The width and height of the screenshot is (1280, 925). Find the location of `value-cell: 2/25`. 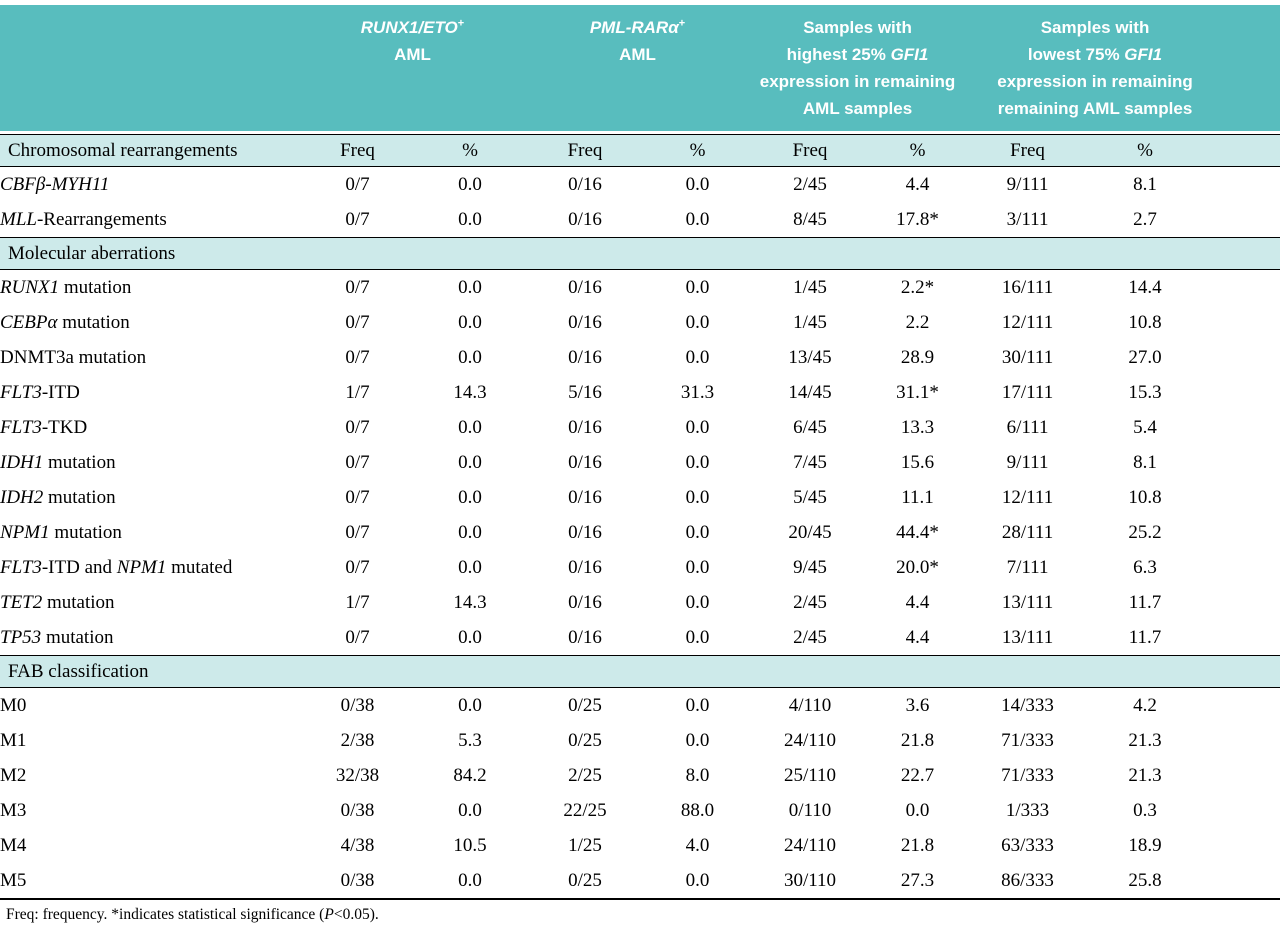

value-cell: 2/25 is located at coordinates (585, 775).